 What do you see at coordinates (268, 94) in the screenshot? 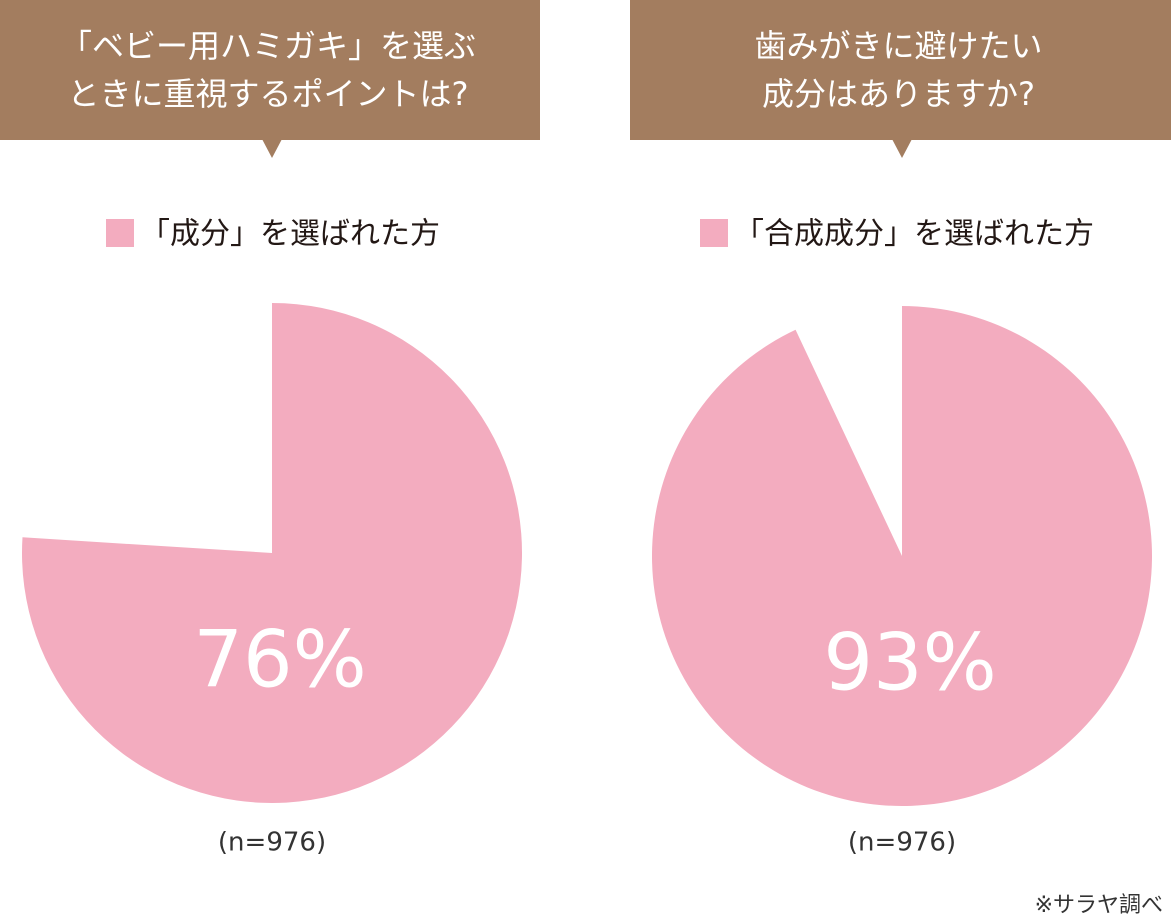
I see `chart-title: ときに重視するポイントは?` at bounding box center [268, 94].